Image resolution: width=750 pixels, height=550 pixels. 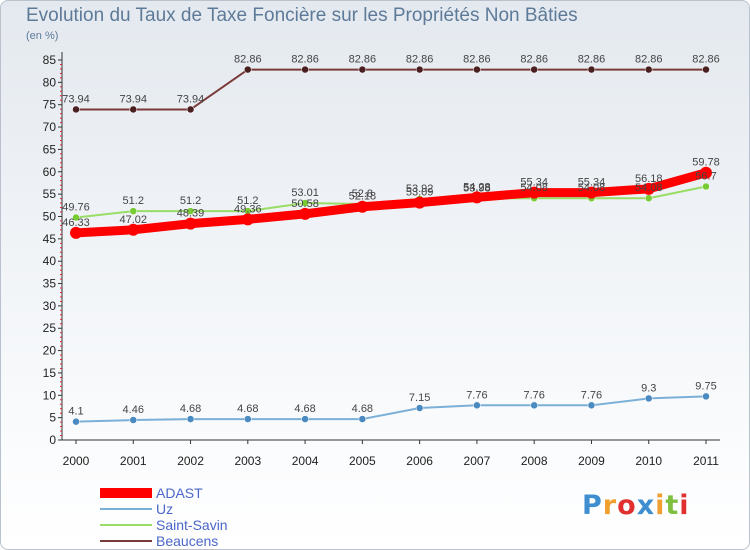 I want to click on logo-letter: i, so click(x=684, y=505).